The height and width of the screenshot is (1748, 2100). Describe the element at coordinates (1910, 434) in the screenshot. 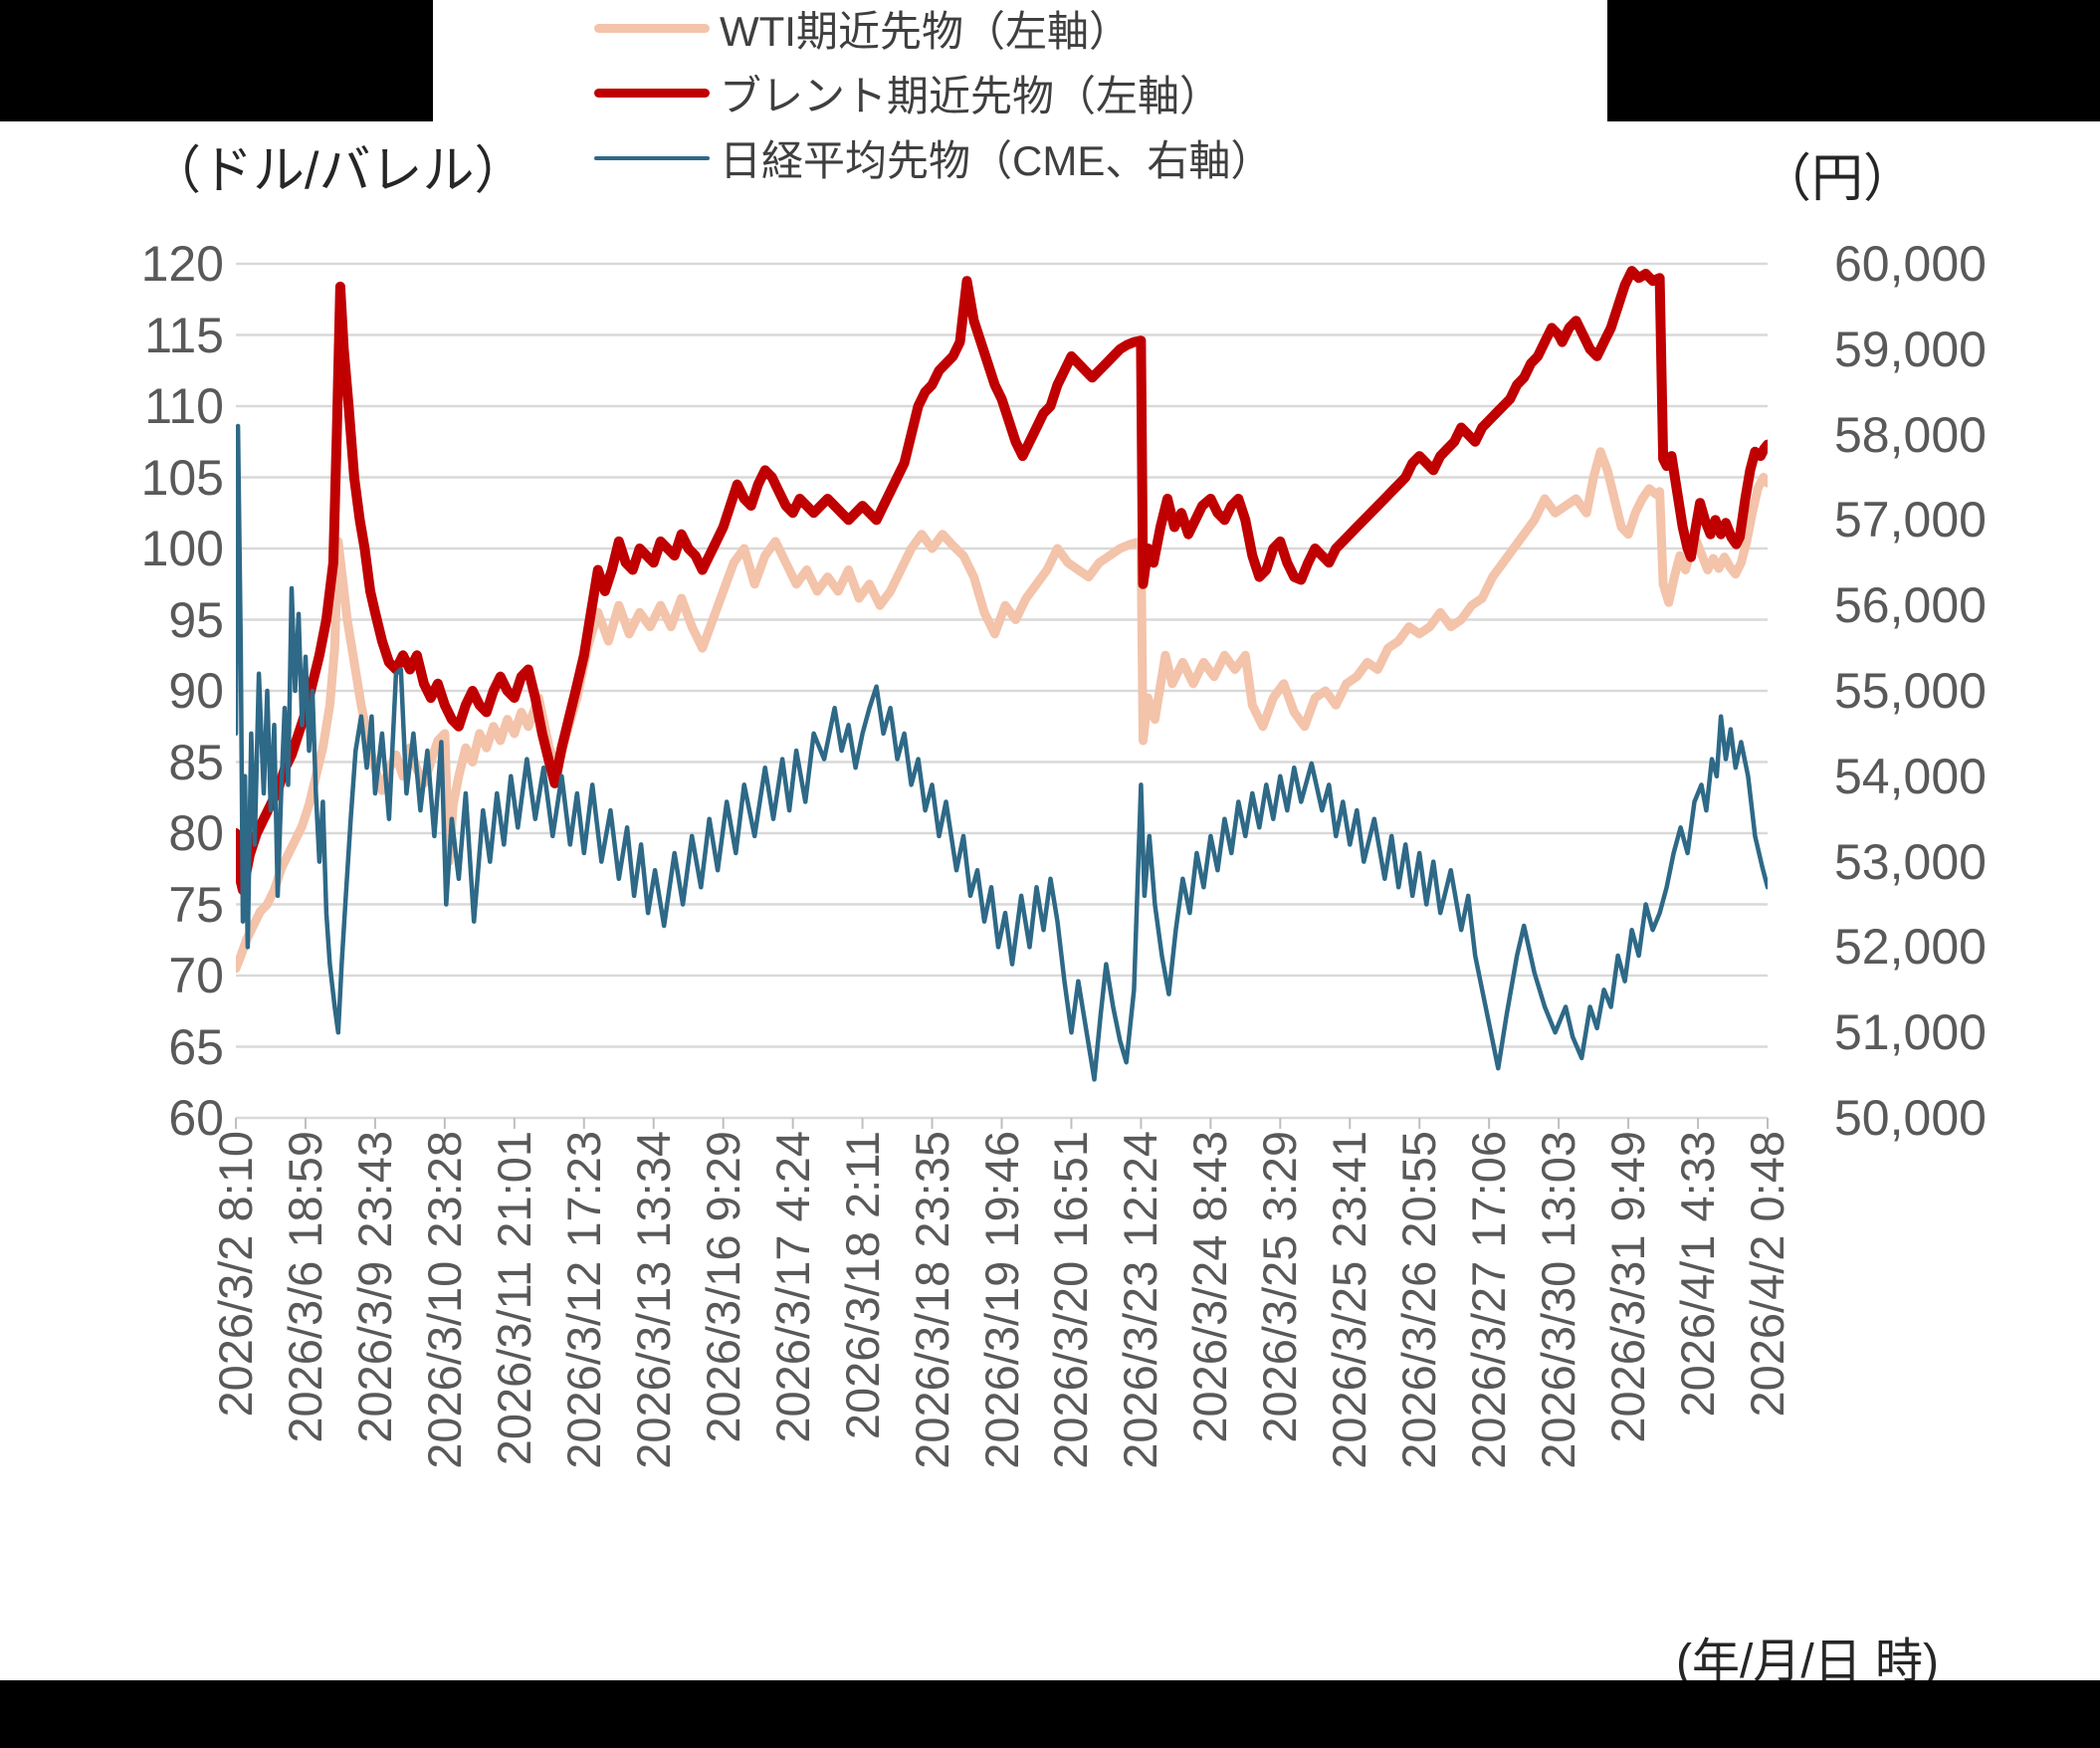

I see `right-axis-tick-label: 58,000` at that location.